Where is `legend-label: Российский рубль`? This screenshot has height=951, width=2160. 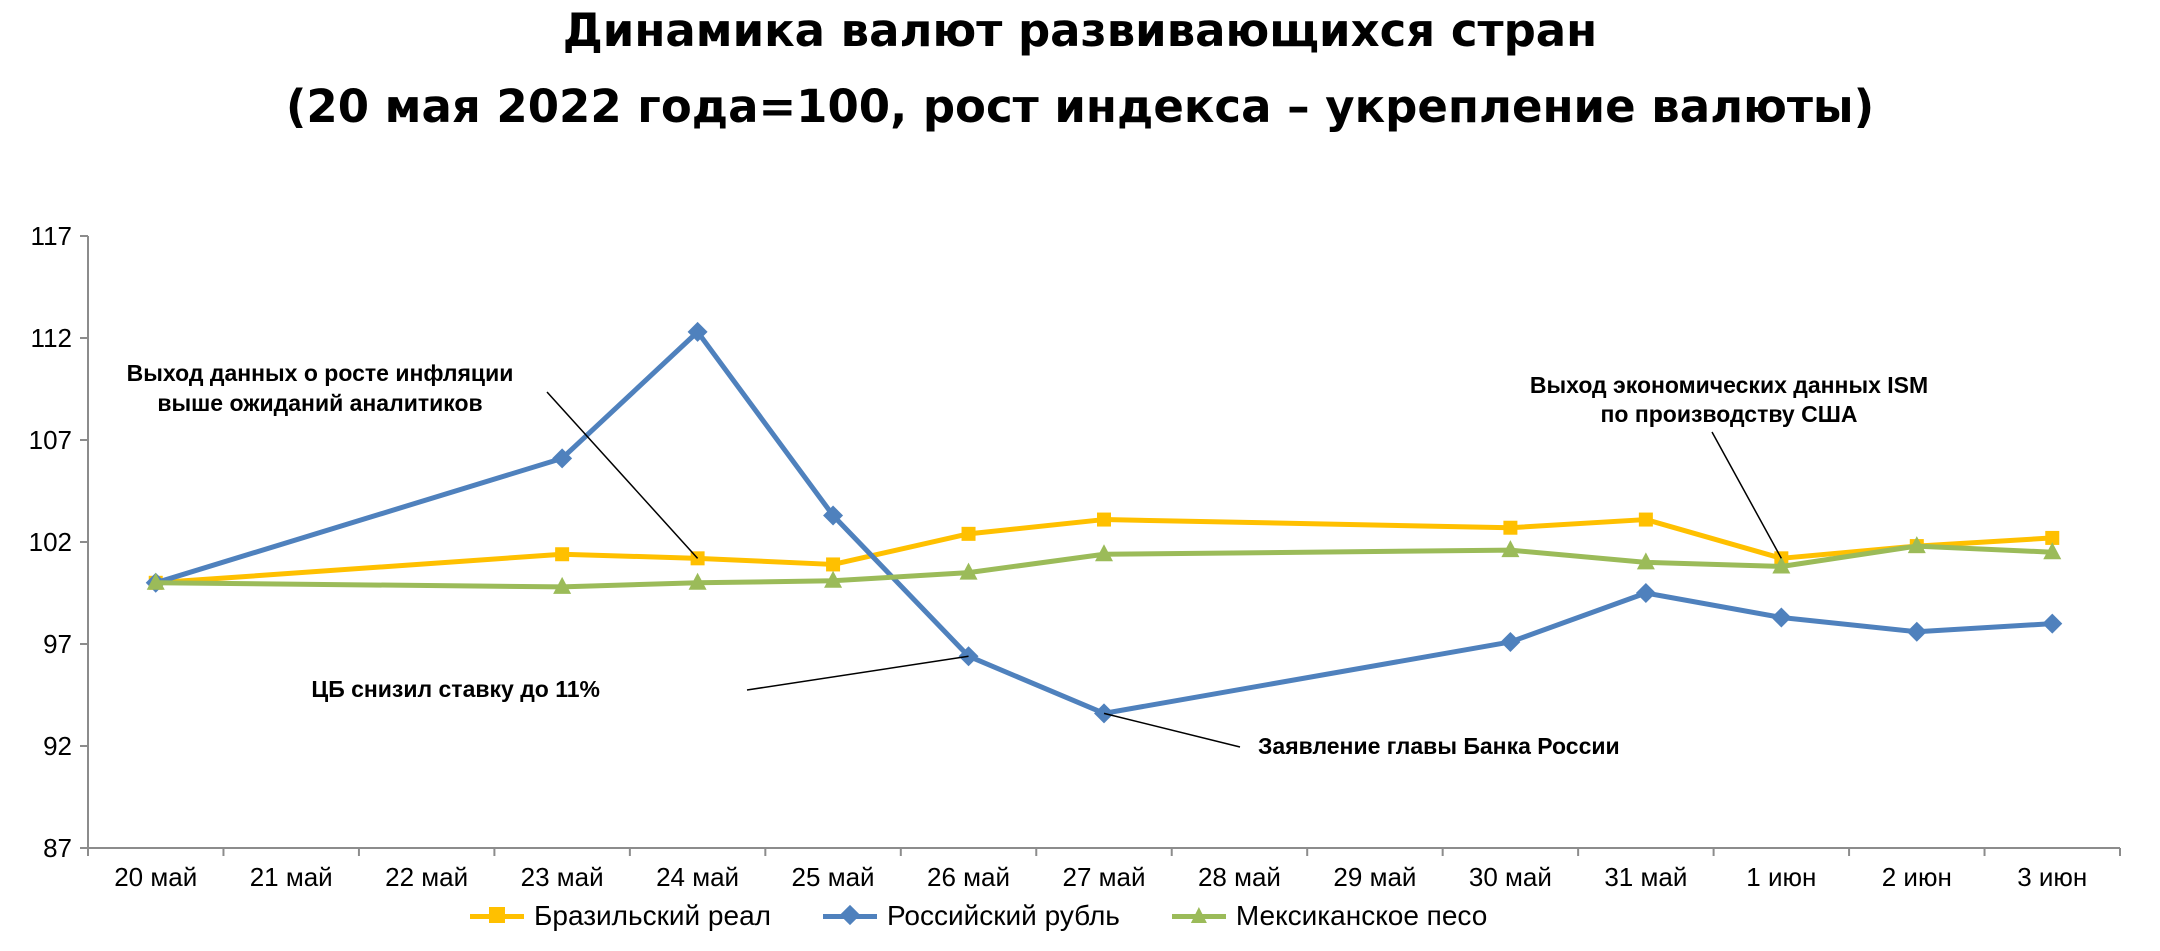 legend-label: Российский рубль is located at coordinates (1003, 915).